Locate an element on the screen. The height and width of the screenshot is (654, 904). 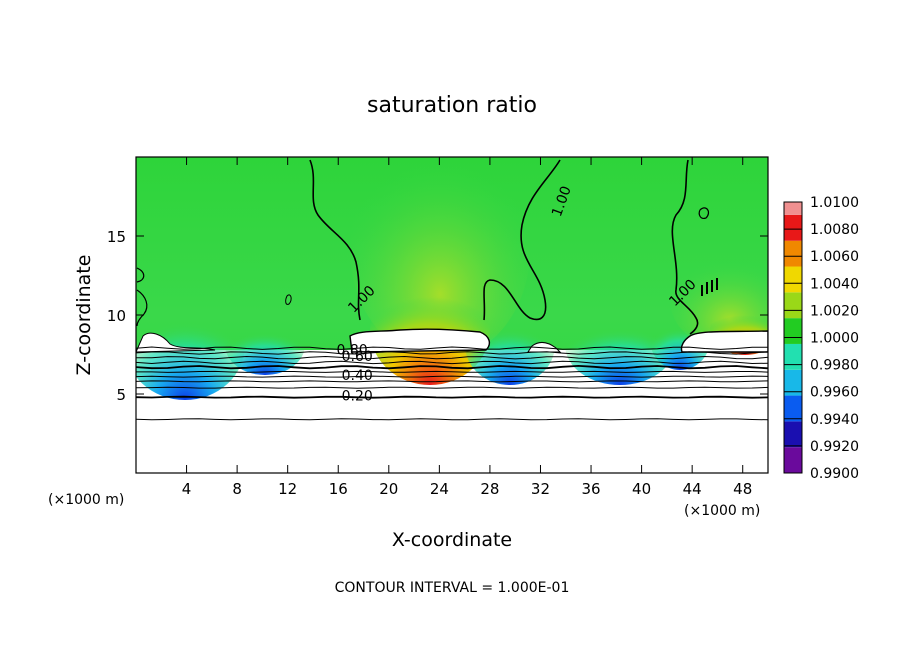
y-tick-label: 15 is located at coordinates (116, 237).